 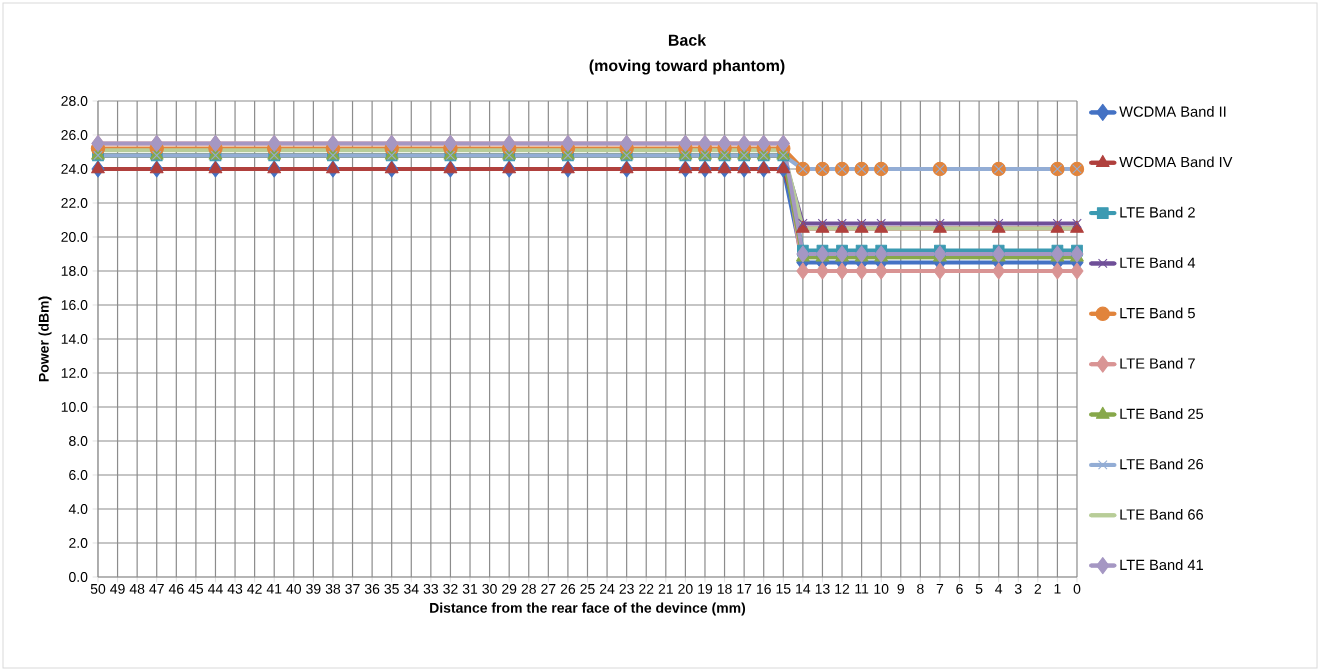 I want to click on x-tick-label: 22, so click(x=646, y=588).